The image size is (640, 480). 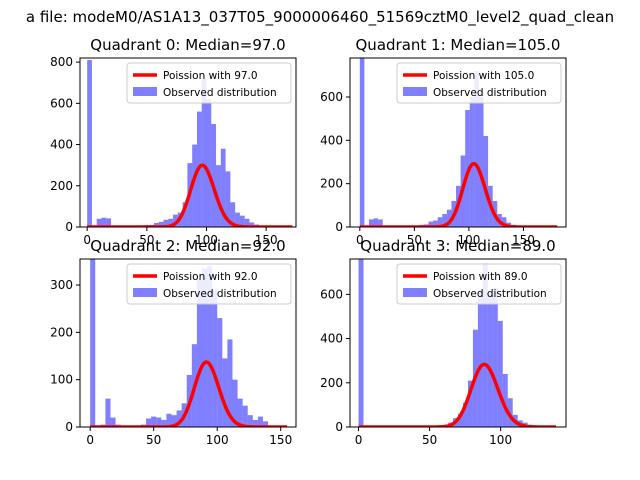 I want to click on x-tick-label: 150, so click(x=280, y=440).